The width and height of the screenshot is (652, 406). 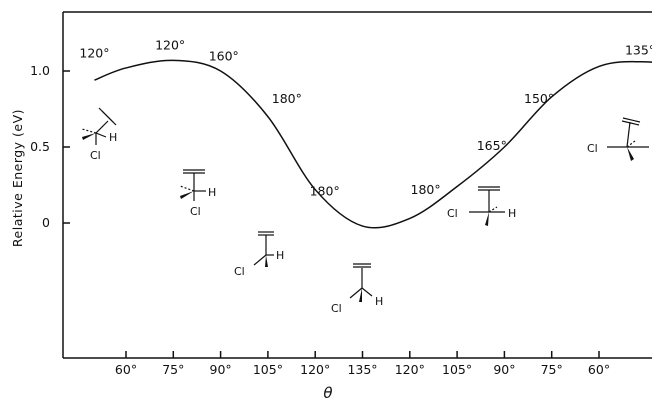 I want to click on molecule-4: H Cl, so click(x=357, y=289).